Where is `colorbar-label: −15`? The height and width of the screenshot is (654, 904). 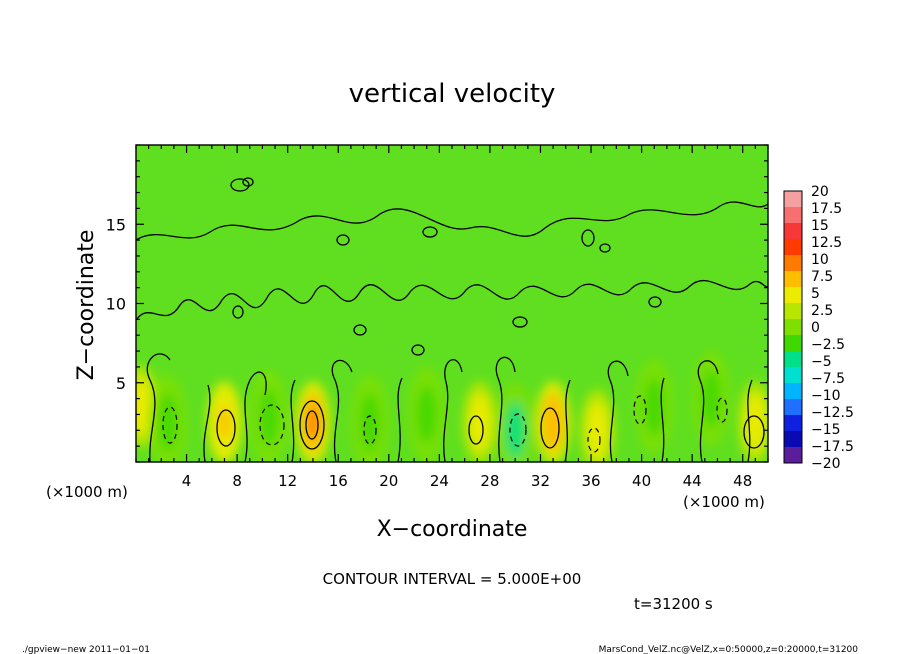
colorbar-label: −15 is located at coordinates (826, 430).